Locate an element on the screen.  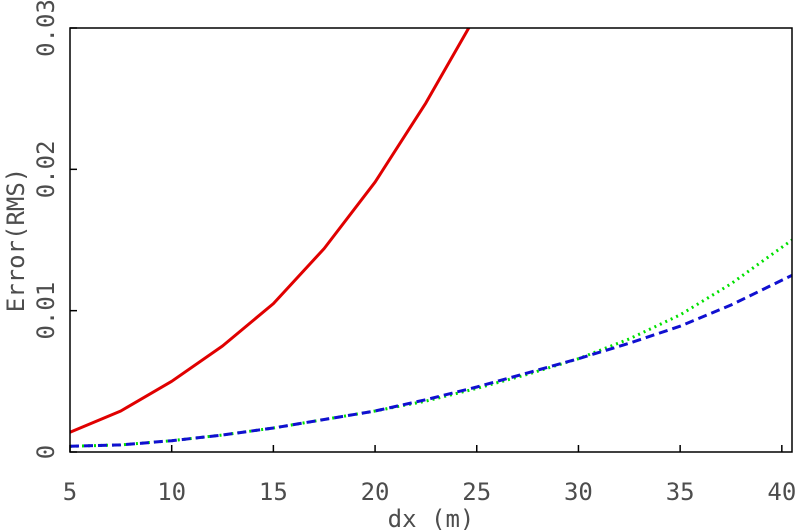
x-tick-label: 10 is located at coordinates (171, 492).